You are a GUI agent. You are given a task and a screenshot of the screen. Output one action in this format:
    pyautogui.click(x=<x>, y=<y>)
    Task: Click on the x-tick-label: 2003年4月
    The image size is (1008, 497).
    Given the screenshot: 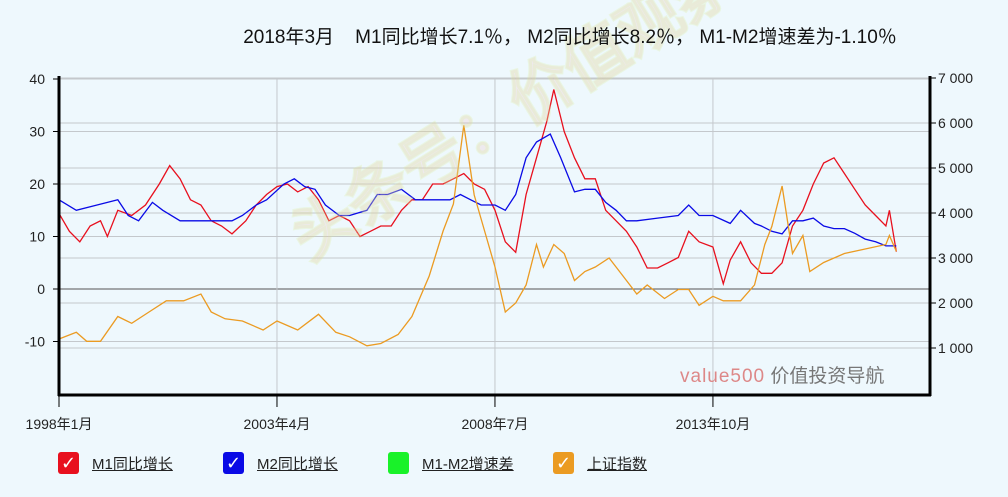 What is the action you would take?
    pyautogui.click(x=277, y=424)
    